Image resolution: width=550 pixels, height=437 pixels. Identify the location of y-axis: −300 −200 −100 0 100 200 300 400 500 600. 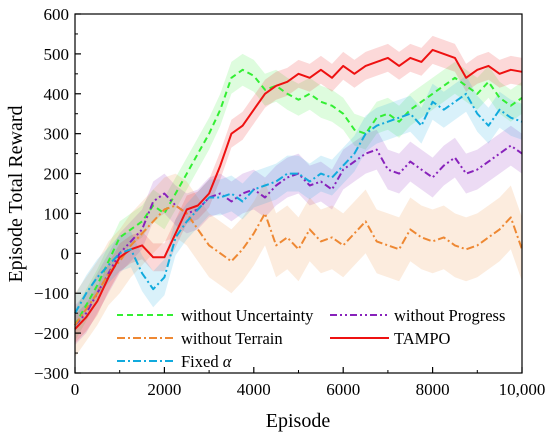
(57, 194).